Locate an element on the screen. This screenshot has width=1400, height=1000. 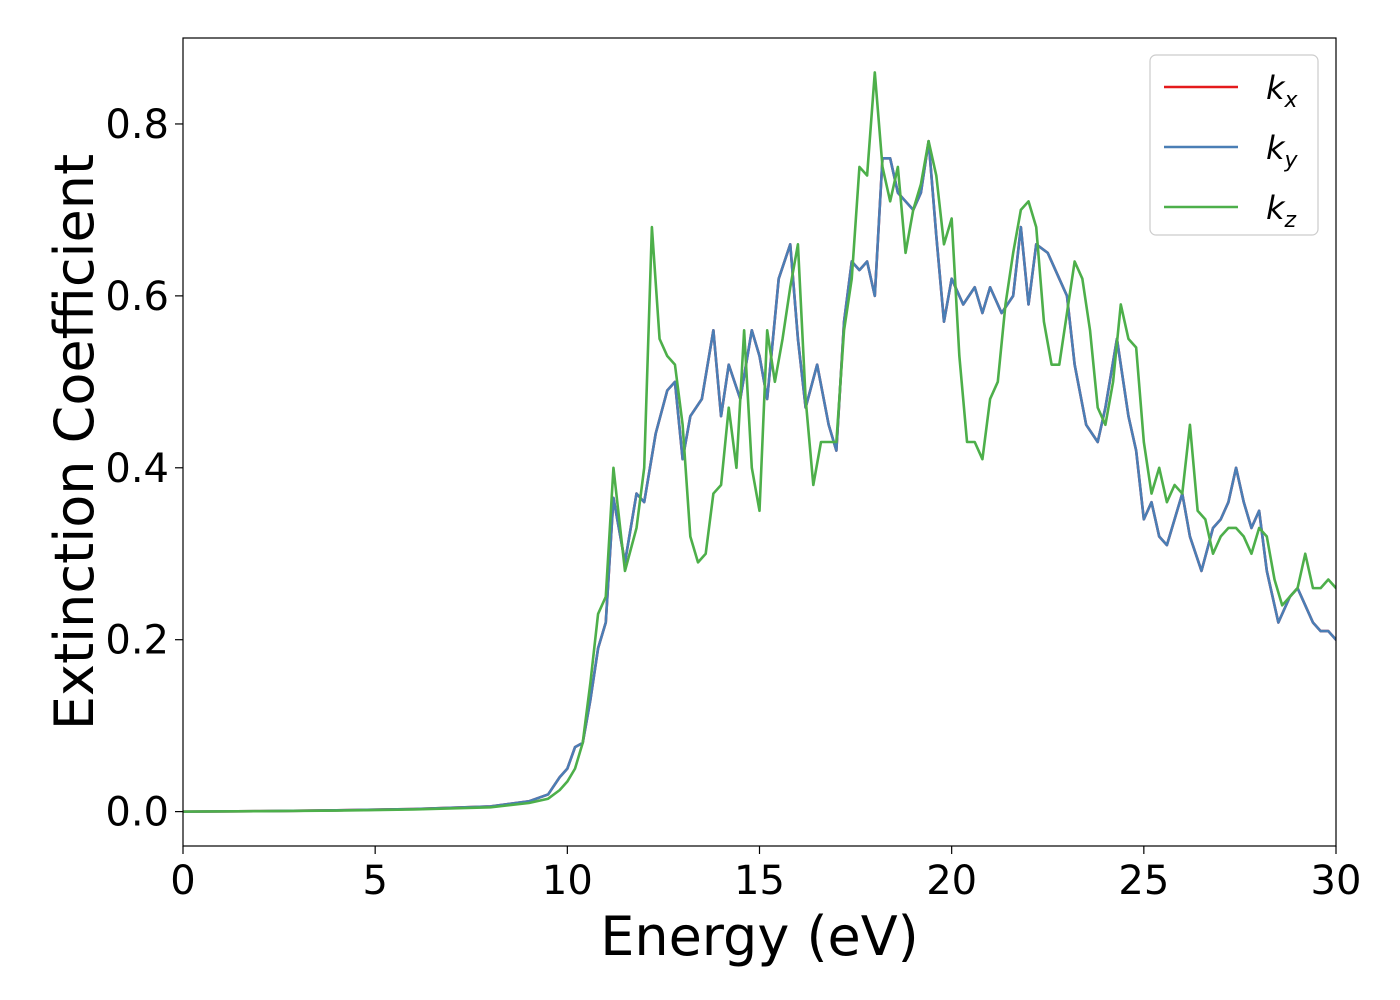
legend-frame is located at coordinates (1234, 145).